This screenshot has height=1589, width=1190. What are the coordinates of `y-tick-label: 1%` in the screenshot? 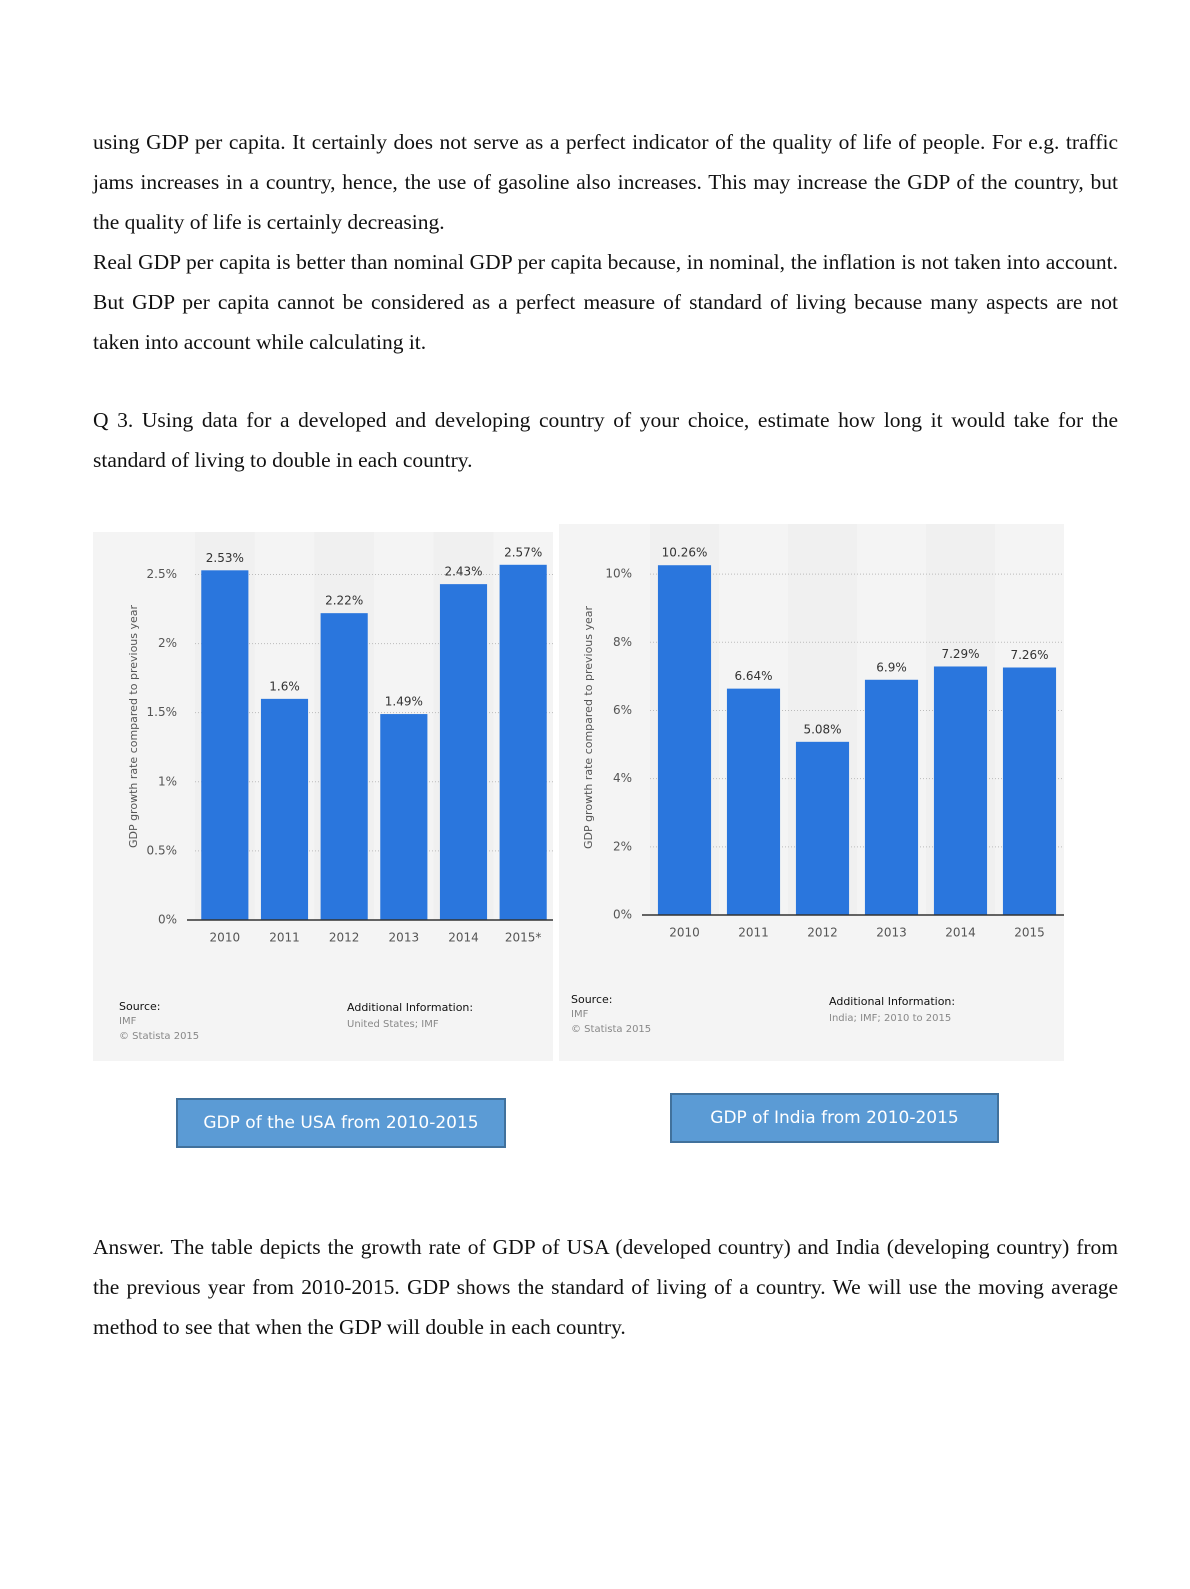 It's located at (167, 781).